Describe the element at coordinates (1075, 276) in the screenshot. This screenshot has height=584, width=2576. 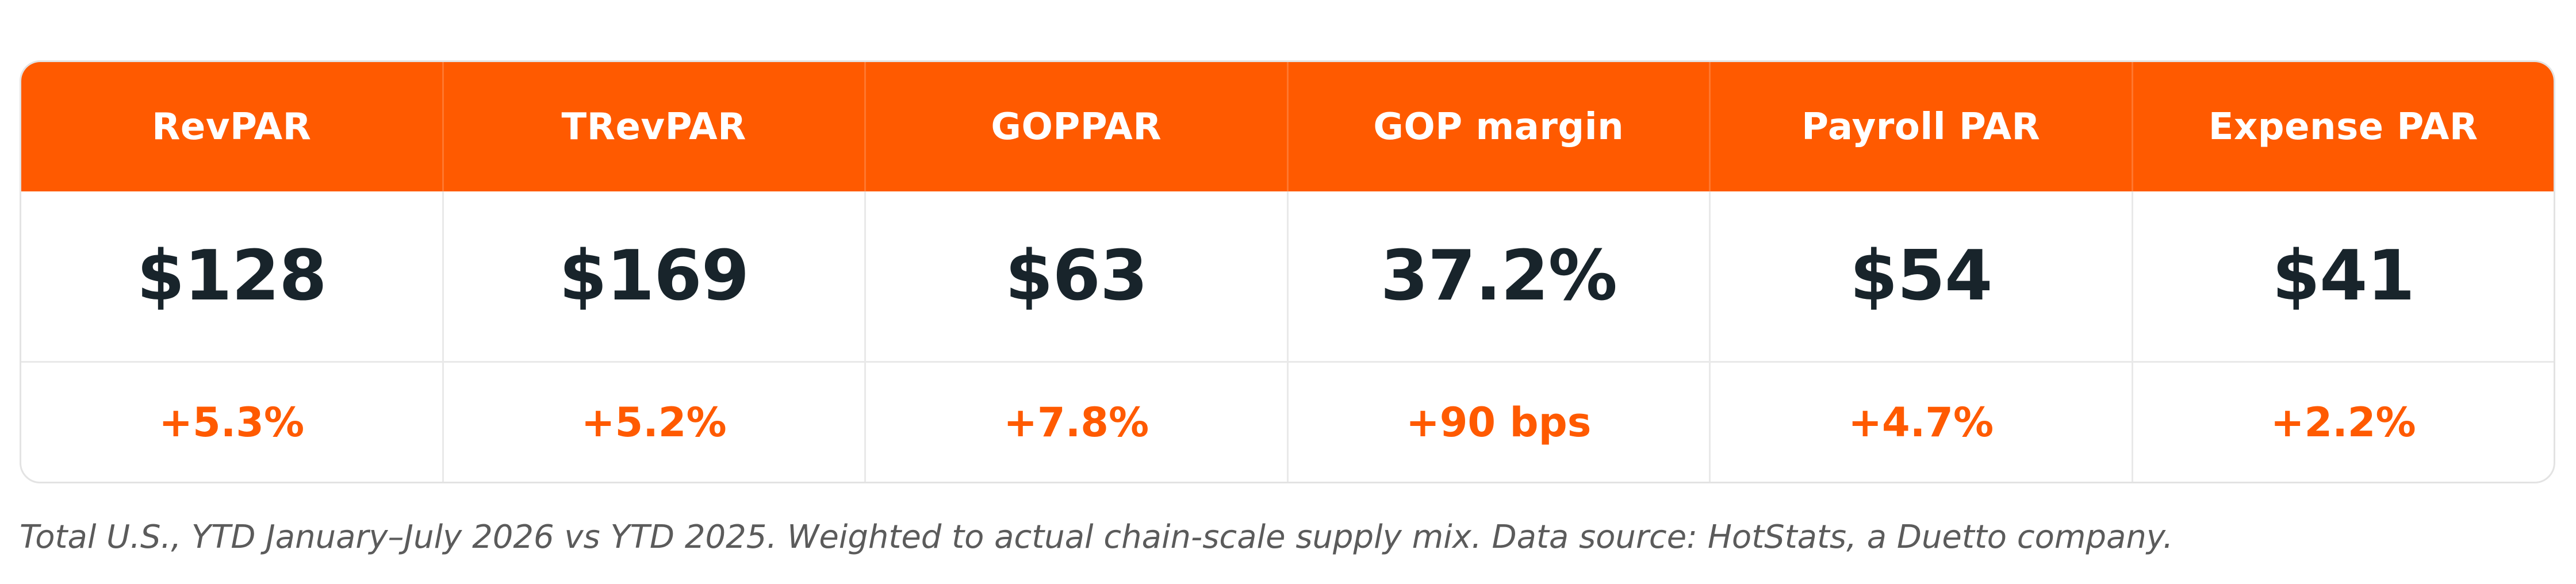
I see `value-goppar: $63` at that location.